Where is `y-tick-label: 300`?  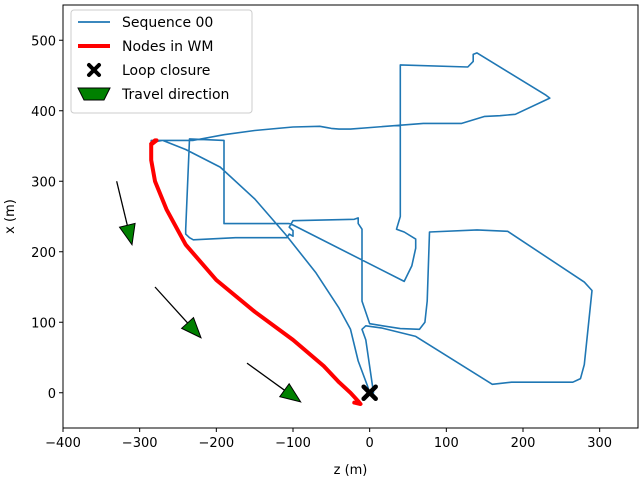
y-tick-label: 300 is located at coordinates (43, 182).